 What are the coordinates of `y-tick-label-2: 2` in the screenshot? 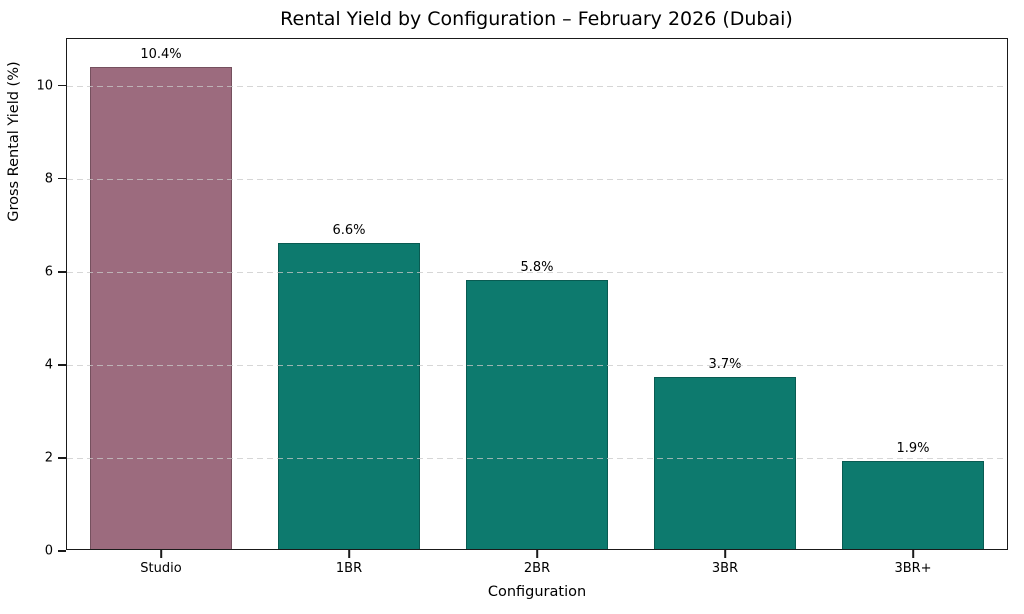 It's located at (48, 458).